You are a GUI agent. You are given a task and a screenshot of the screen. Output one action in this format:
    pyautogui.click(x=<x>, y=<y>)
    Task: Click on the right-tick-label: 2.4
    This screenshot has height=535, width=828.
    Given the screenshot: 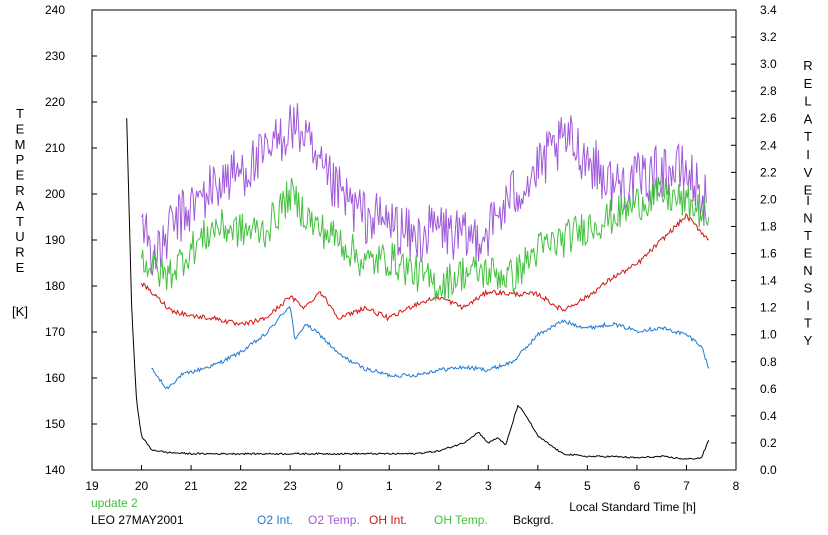 What is the action you would take?
    pyautogui.click(x=768, y=145)
    